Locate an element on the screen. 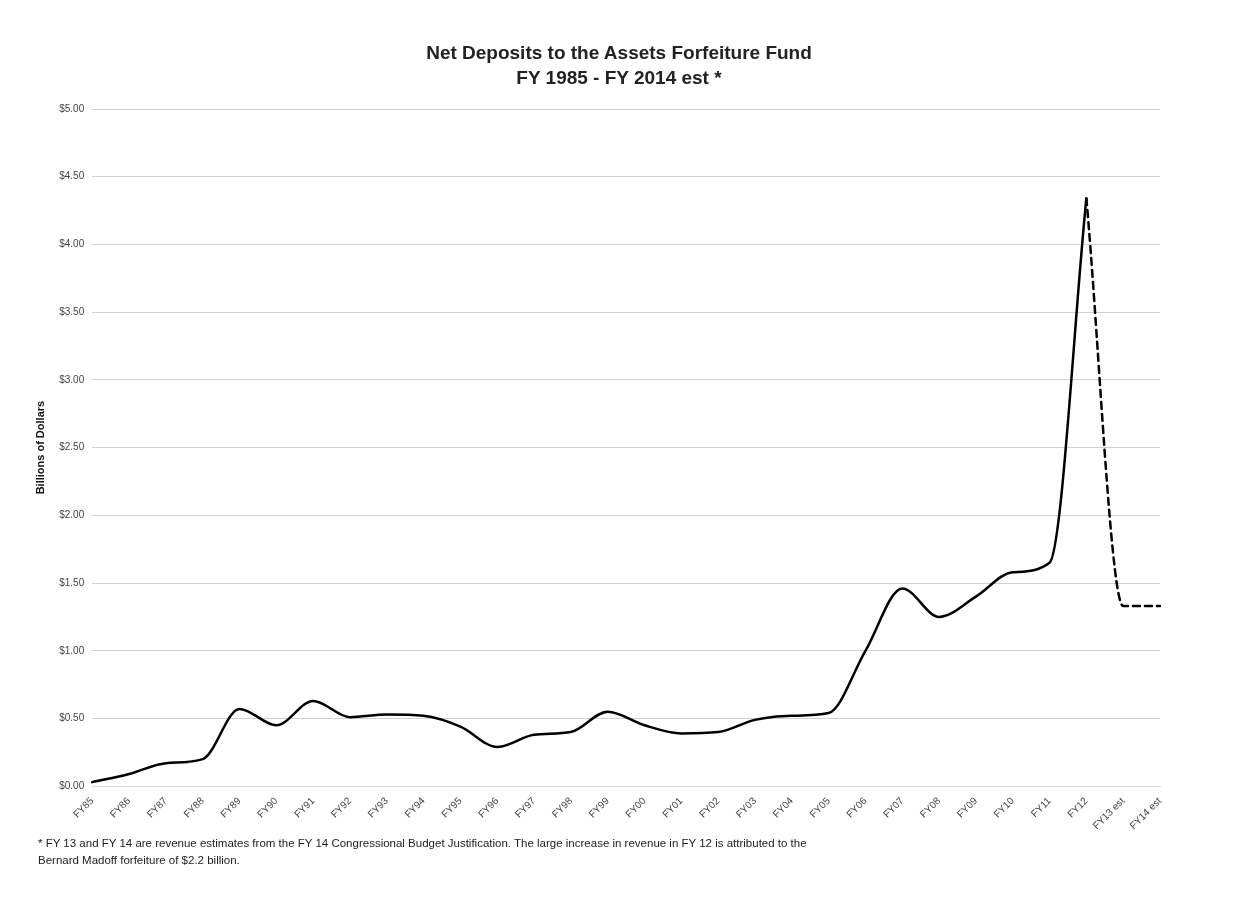  y-tick-label: $4.00 is located at coordinates (72, 244).